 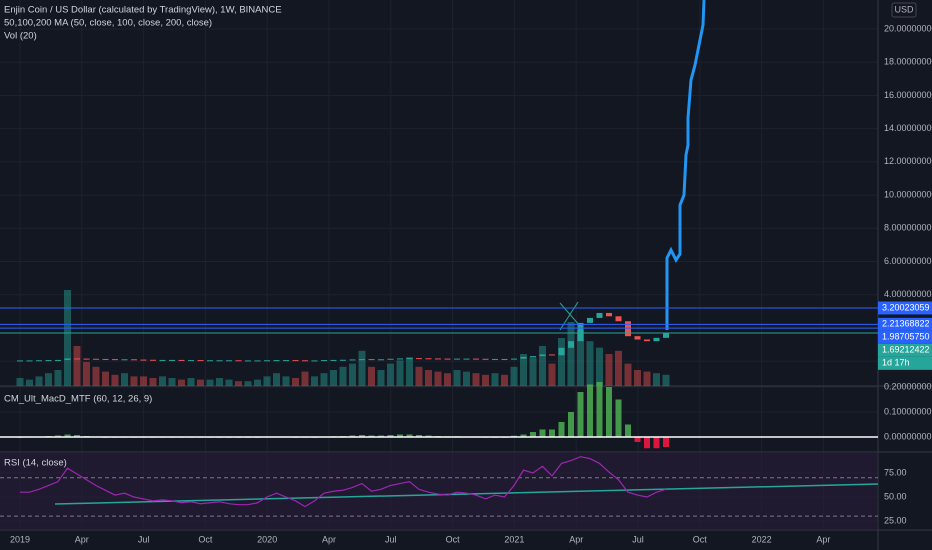 I want to click on time-label: 2022, so click(x=762, y=539).